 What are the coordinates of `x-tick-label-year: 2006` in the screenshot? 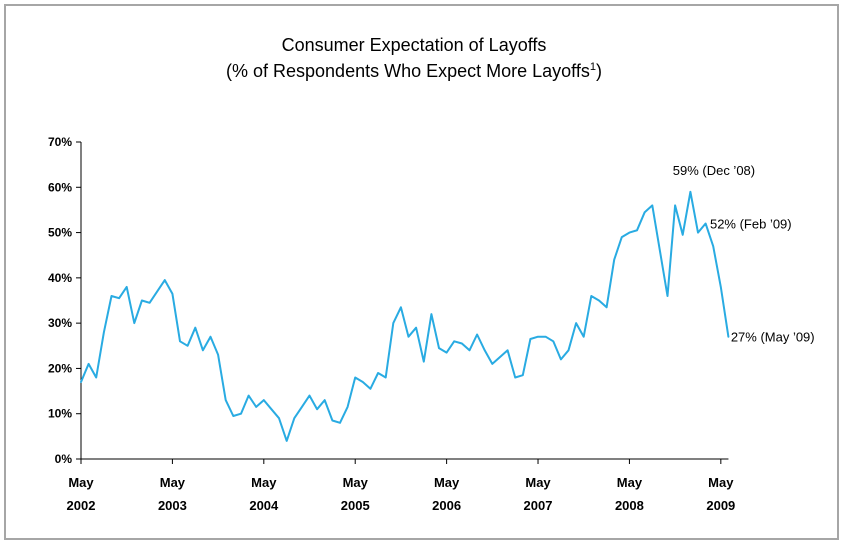 It's located at (446, 505).